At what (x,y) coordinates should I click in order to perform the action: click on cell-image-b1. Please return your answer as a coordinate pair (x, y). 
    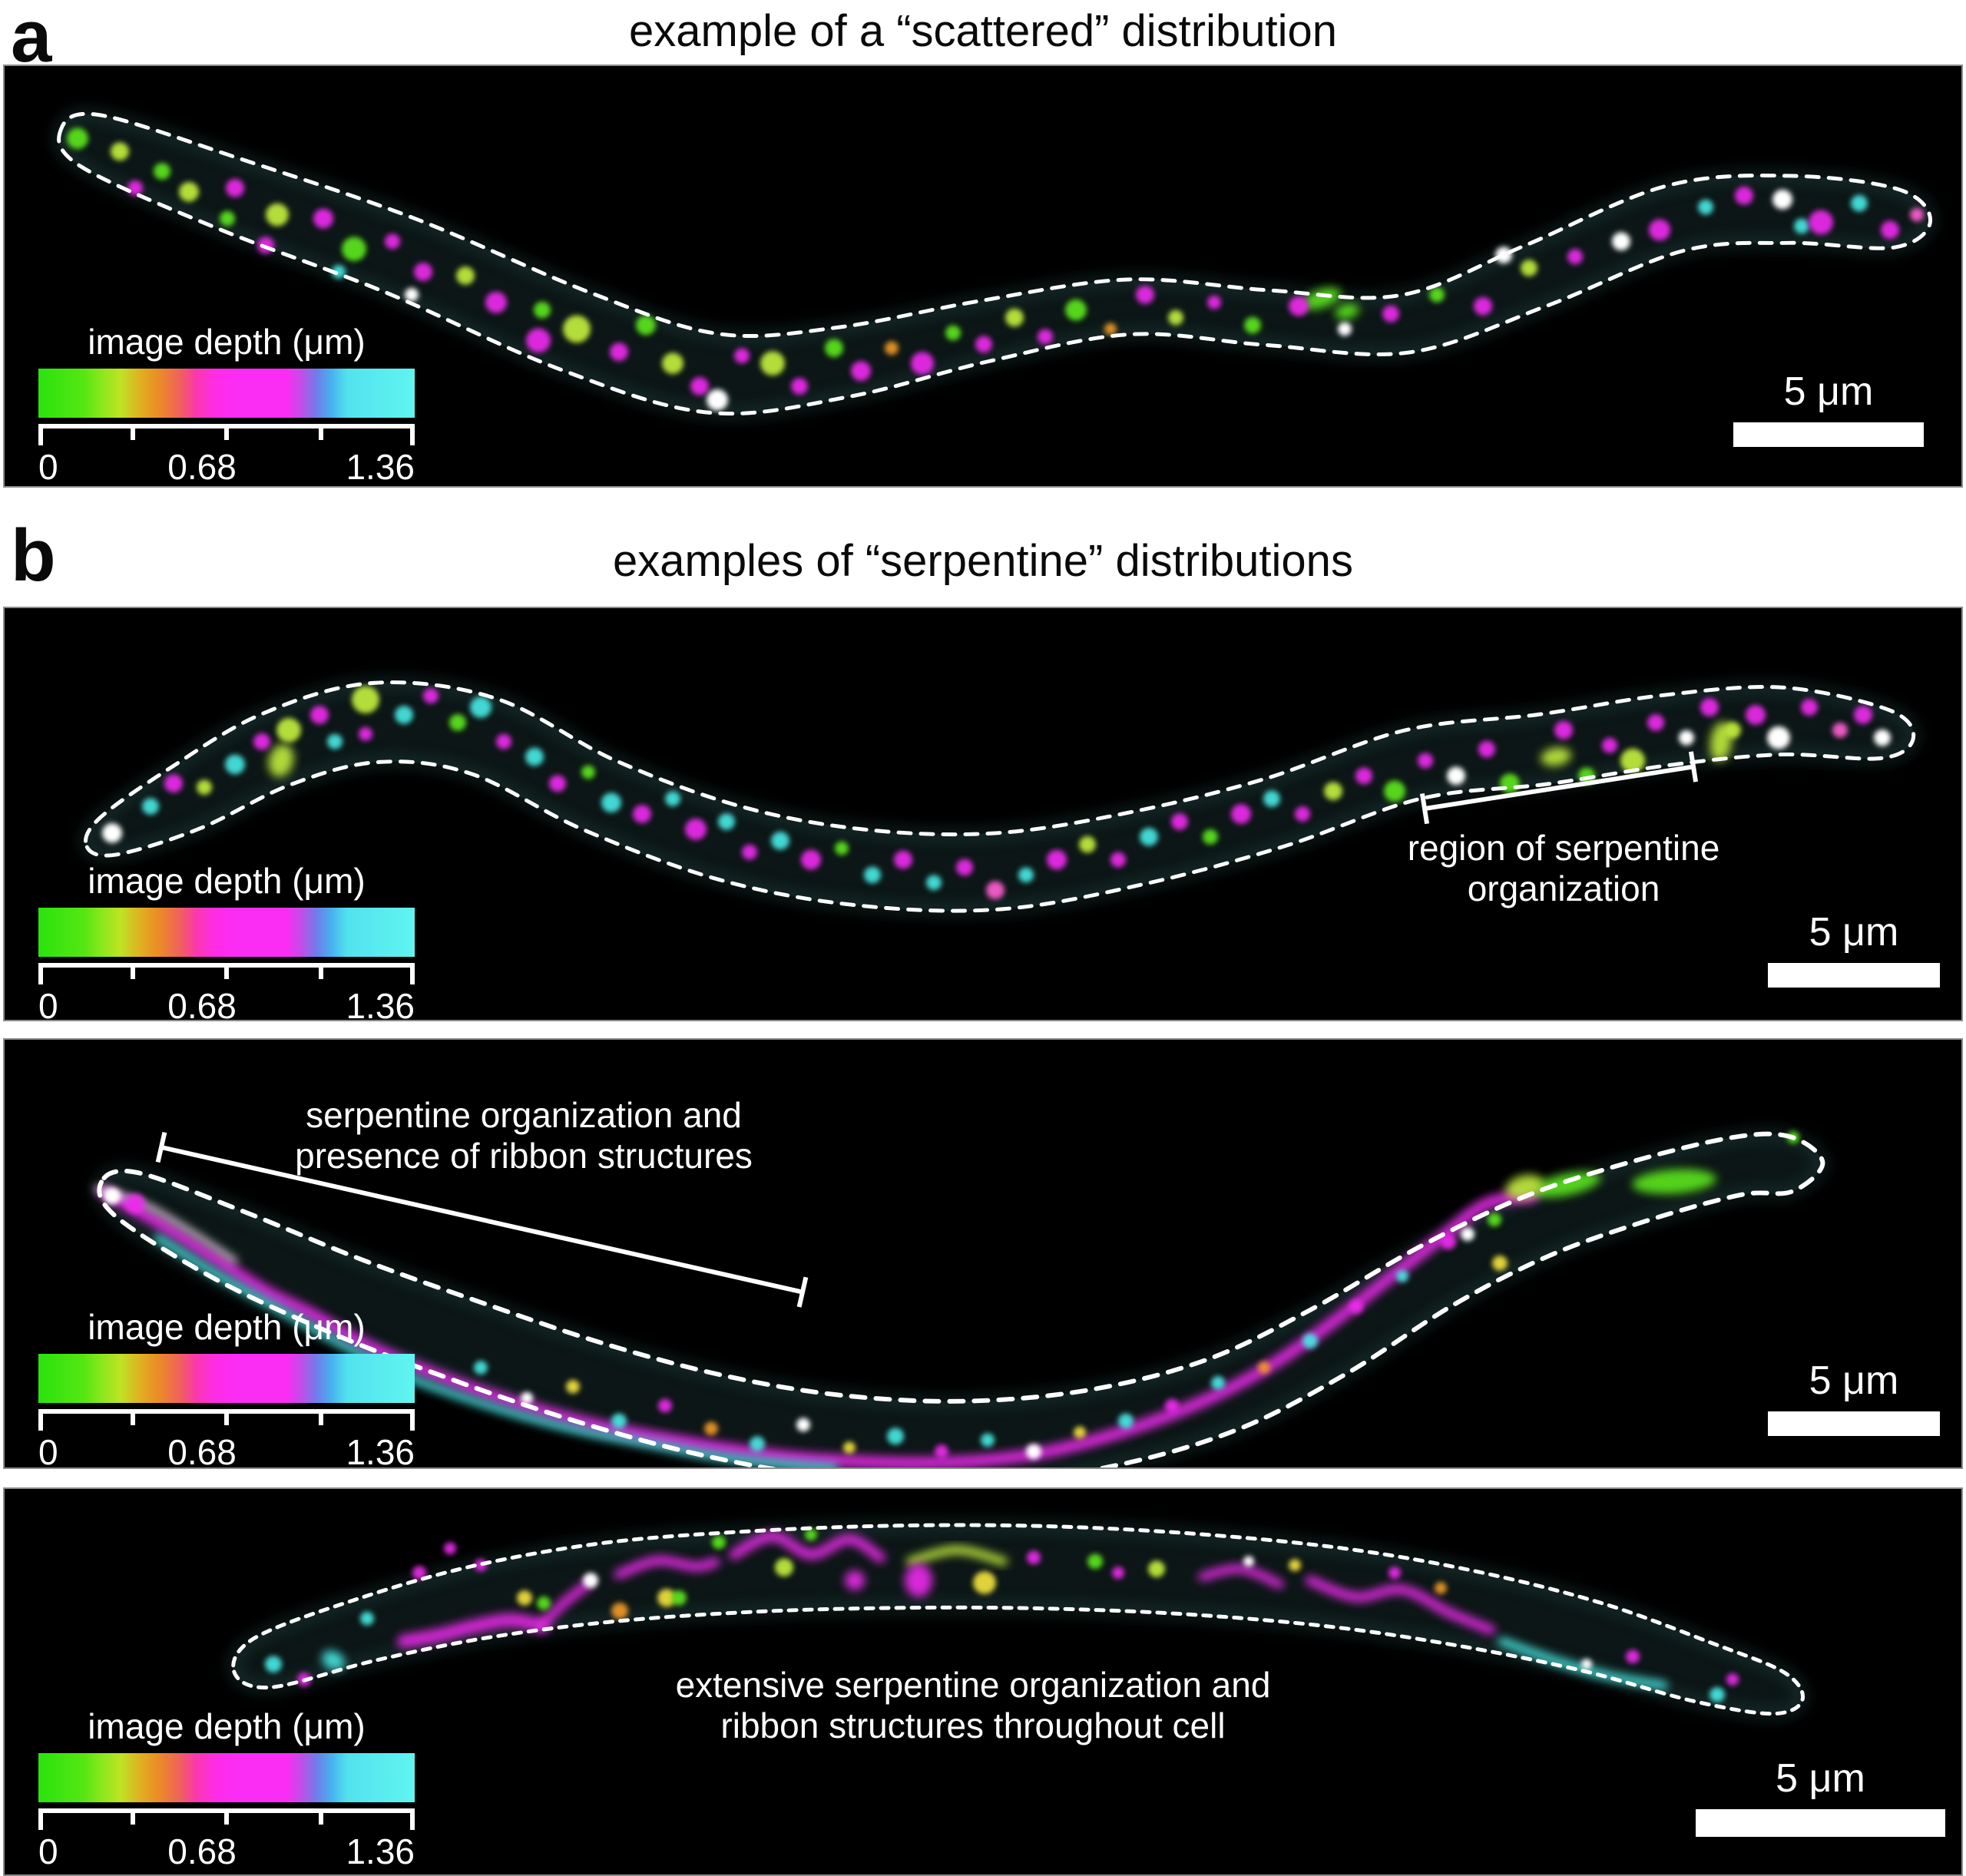
    Looking at the image, I should click on (1000, 797).